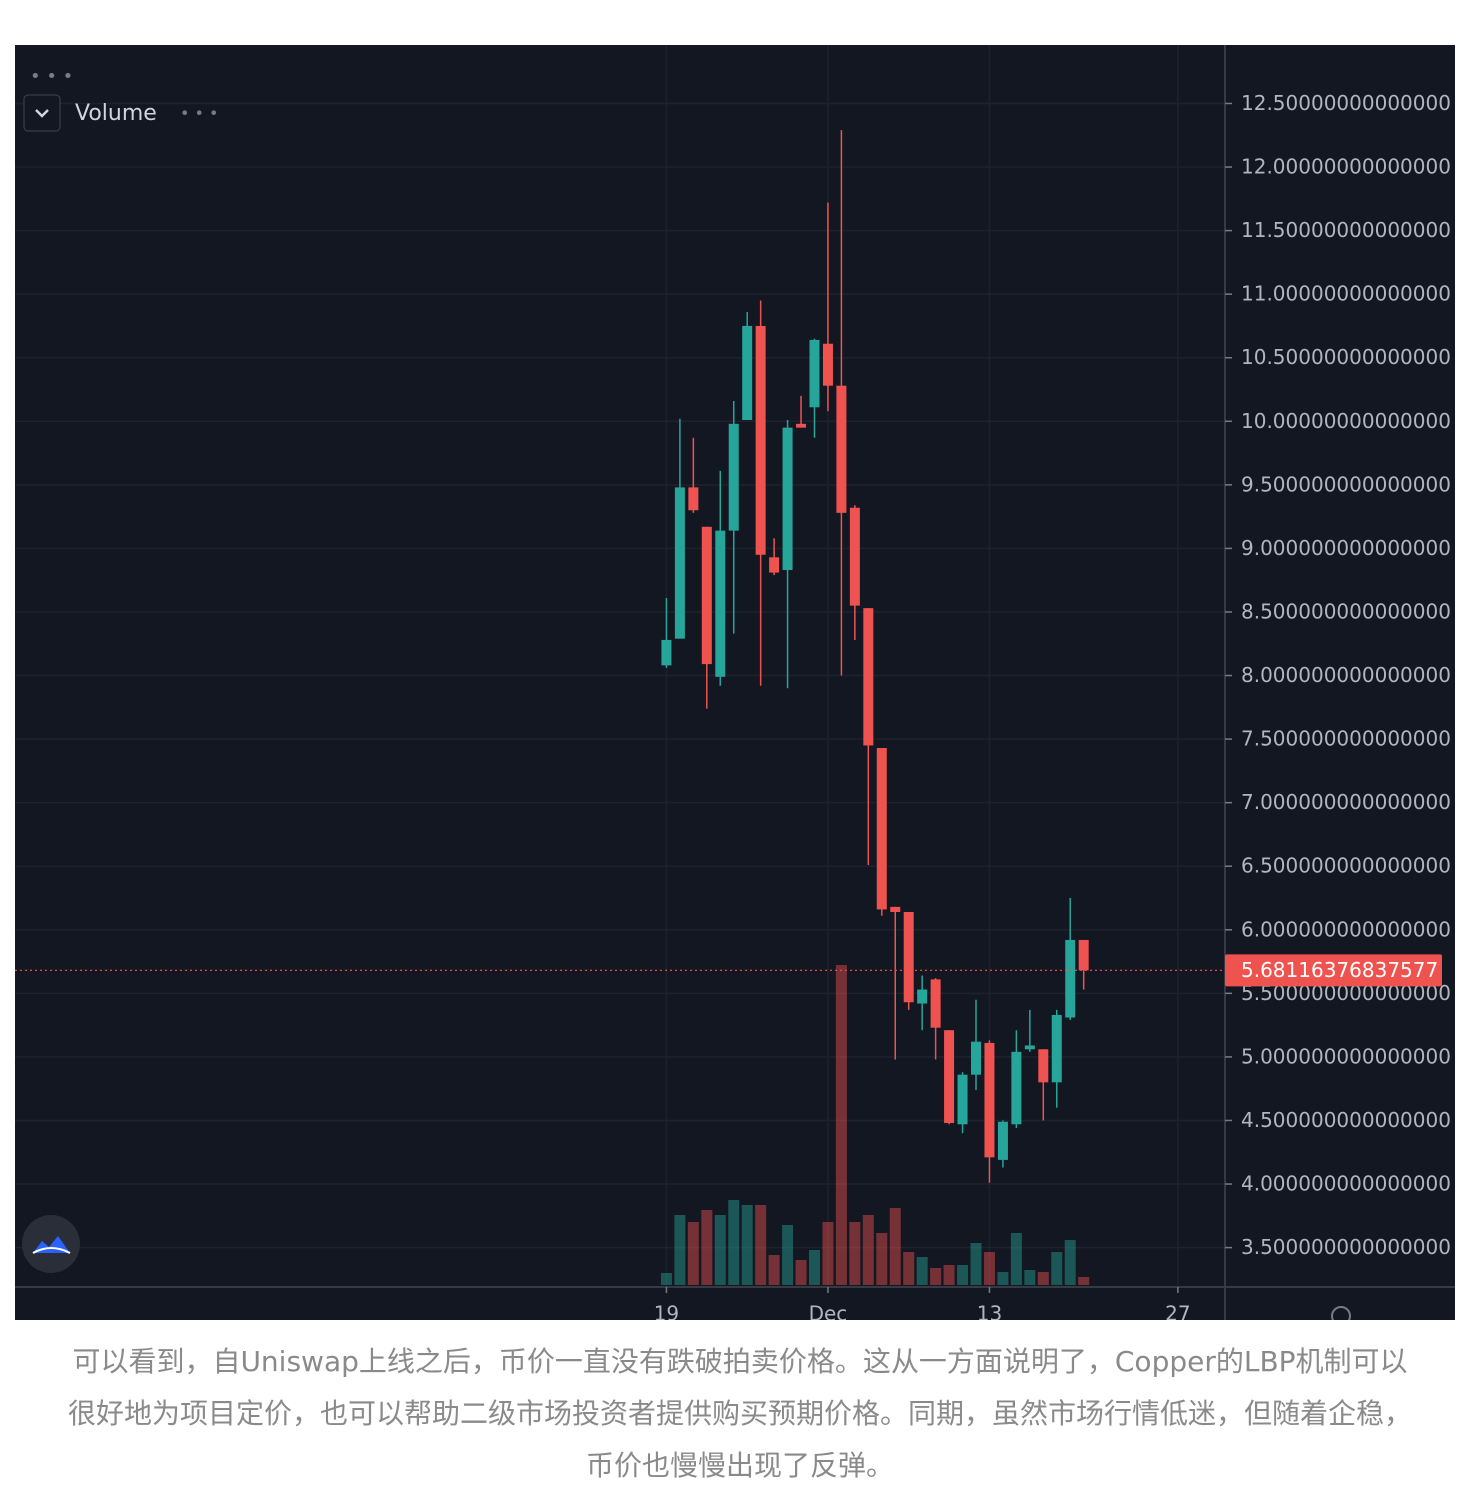  Describe the element at coordinates (728, 970) in the screenshot. I see `last-price: 5.68116376837577` at that location.